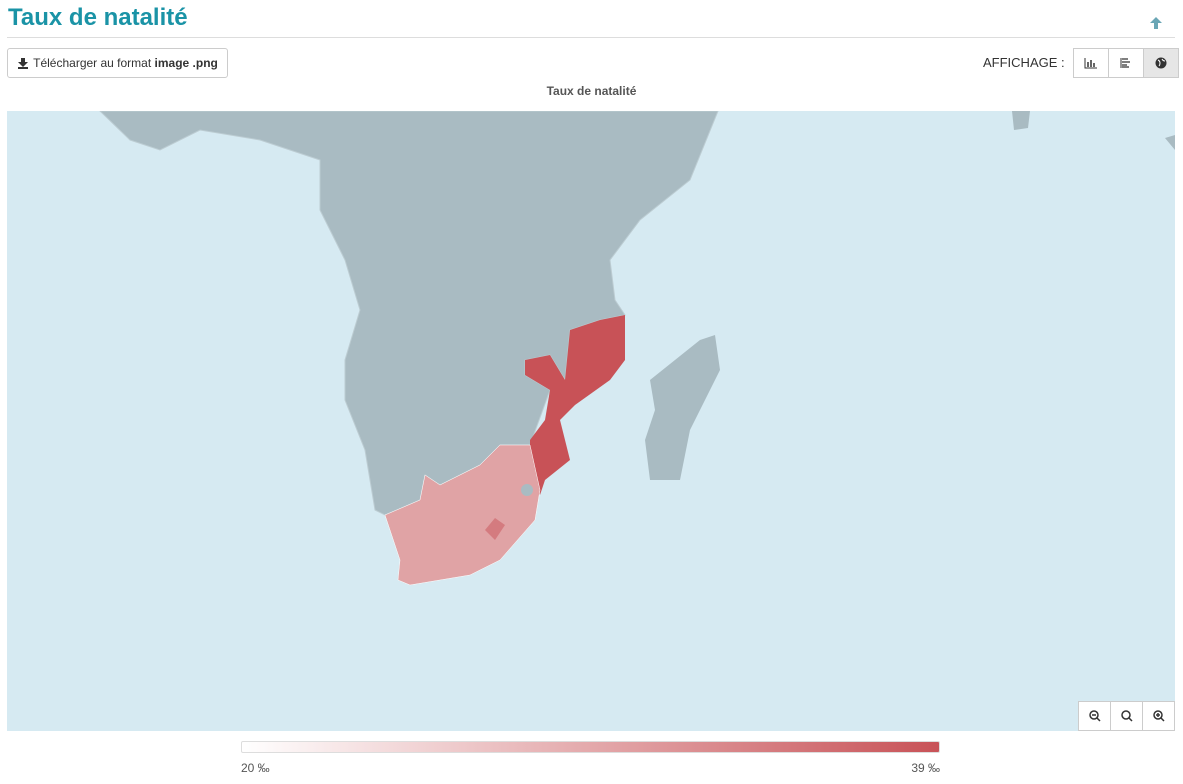  What do you see at coordinates (1024, 62) in the screenshot?
I see `display-label: AFFICHAGE :` at bounding box center [1024, 62].